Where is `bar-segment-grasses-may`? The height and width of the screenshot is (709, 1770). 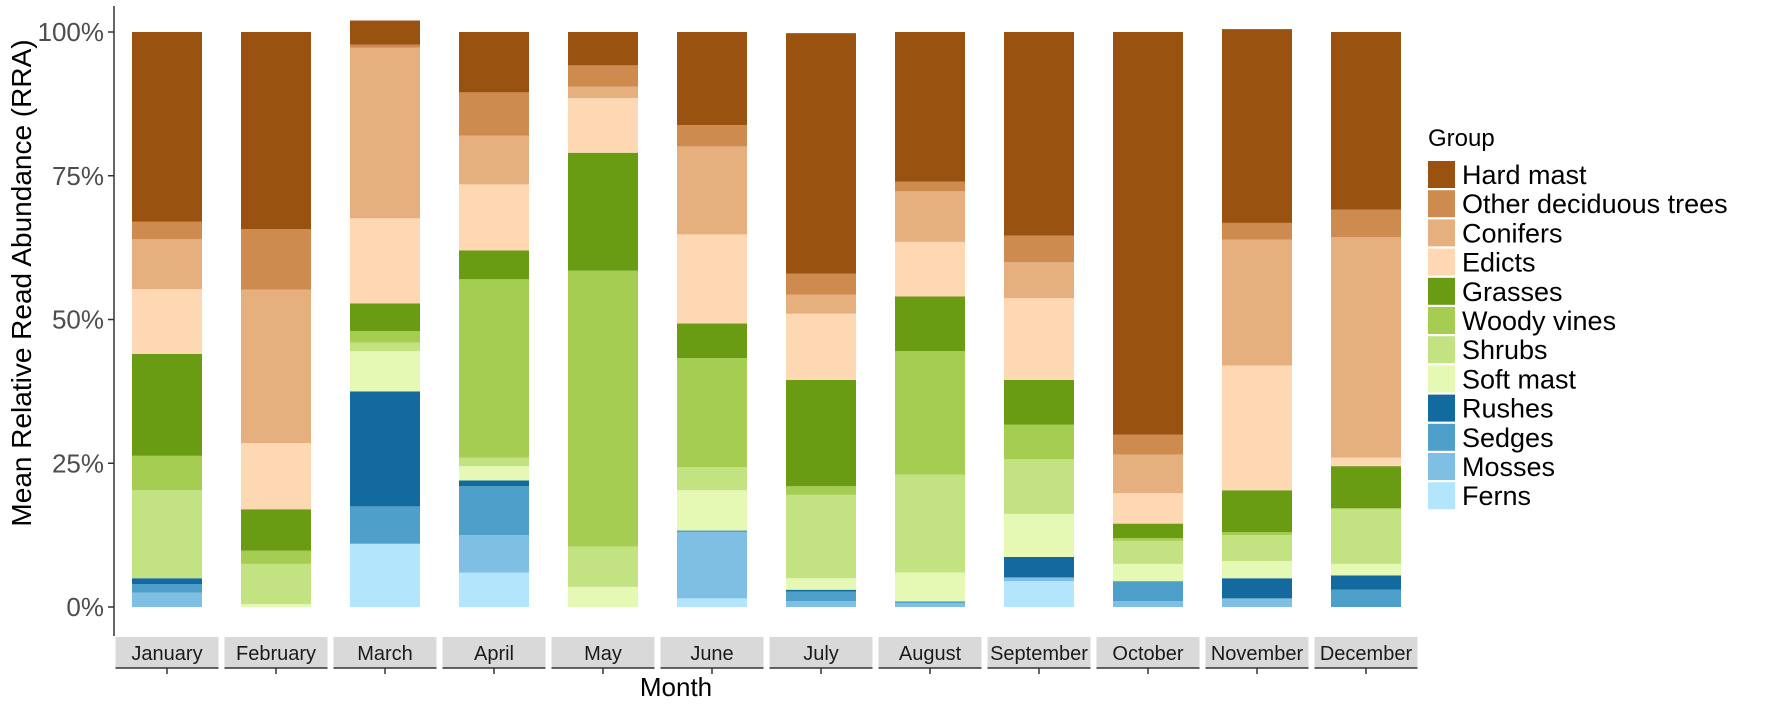 bar-segment-grasses-may is located at coordinates (603, 211).